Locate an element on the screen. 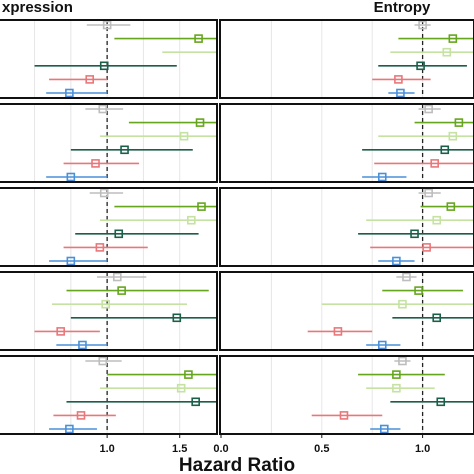  x-tick-label: 0.5 is located at coordinates (321, 449).